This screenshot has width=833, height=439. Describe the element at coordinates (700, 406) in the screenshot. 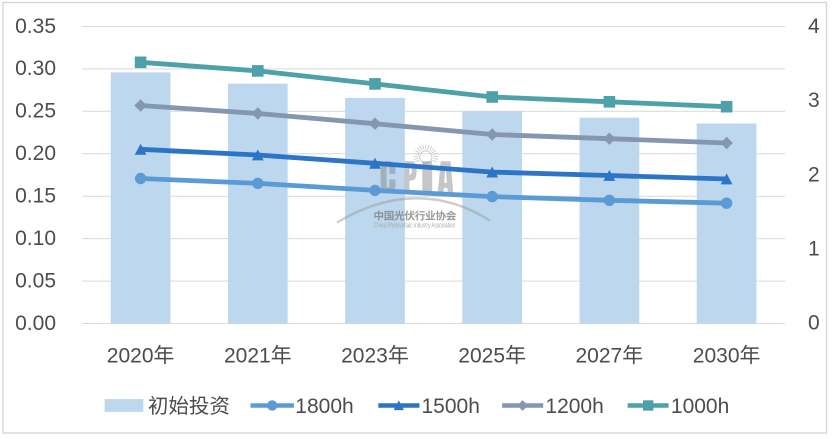

I see `svg-text: 1000h` at that location.